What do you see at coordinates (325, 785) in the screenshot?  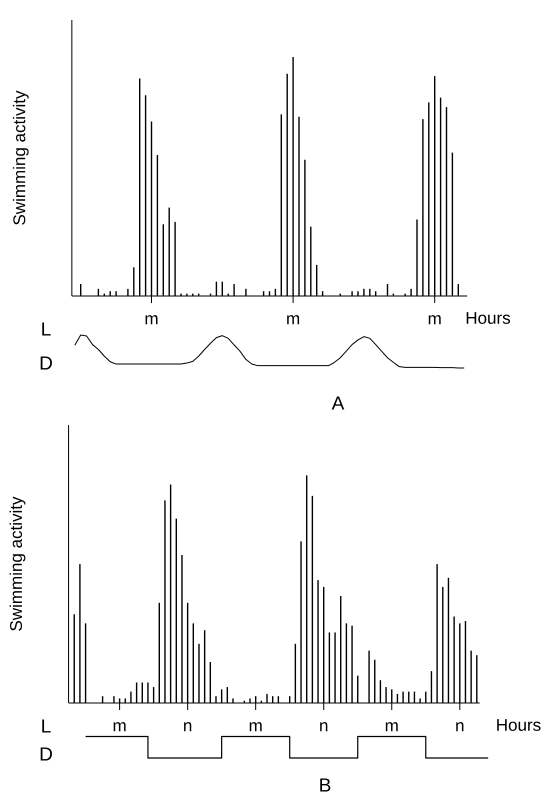 I see `text: B` at bounding box center [325, 785].